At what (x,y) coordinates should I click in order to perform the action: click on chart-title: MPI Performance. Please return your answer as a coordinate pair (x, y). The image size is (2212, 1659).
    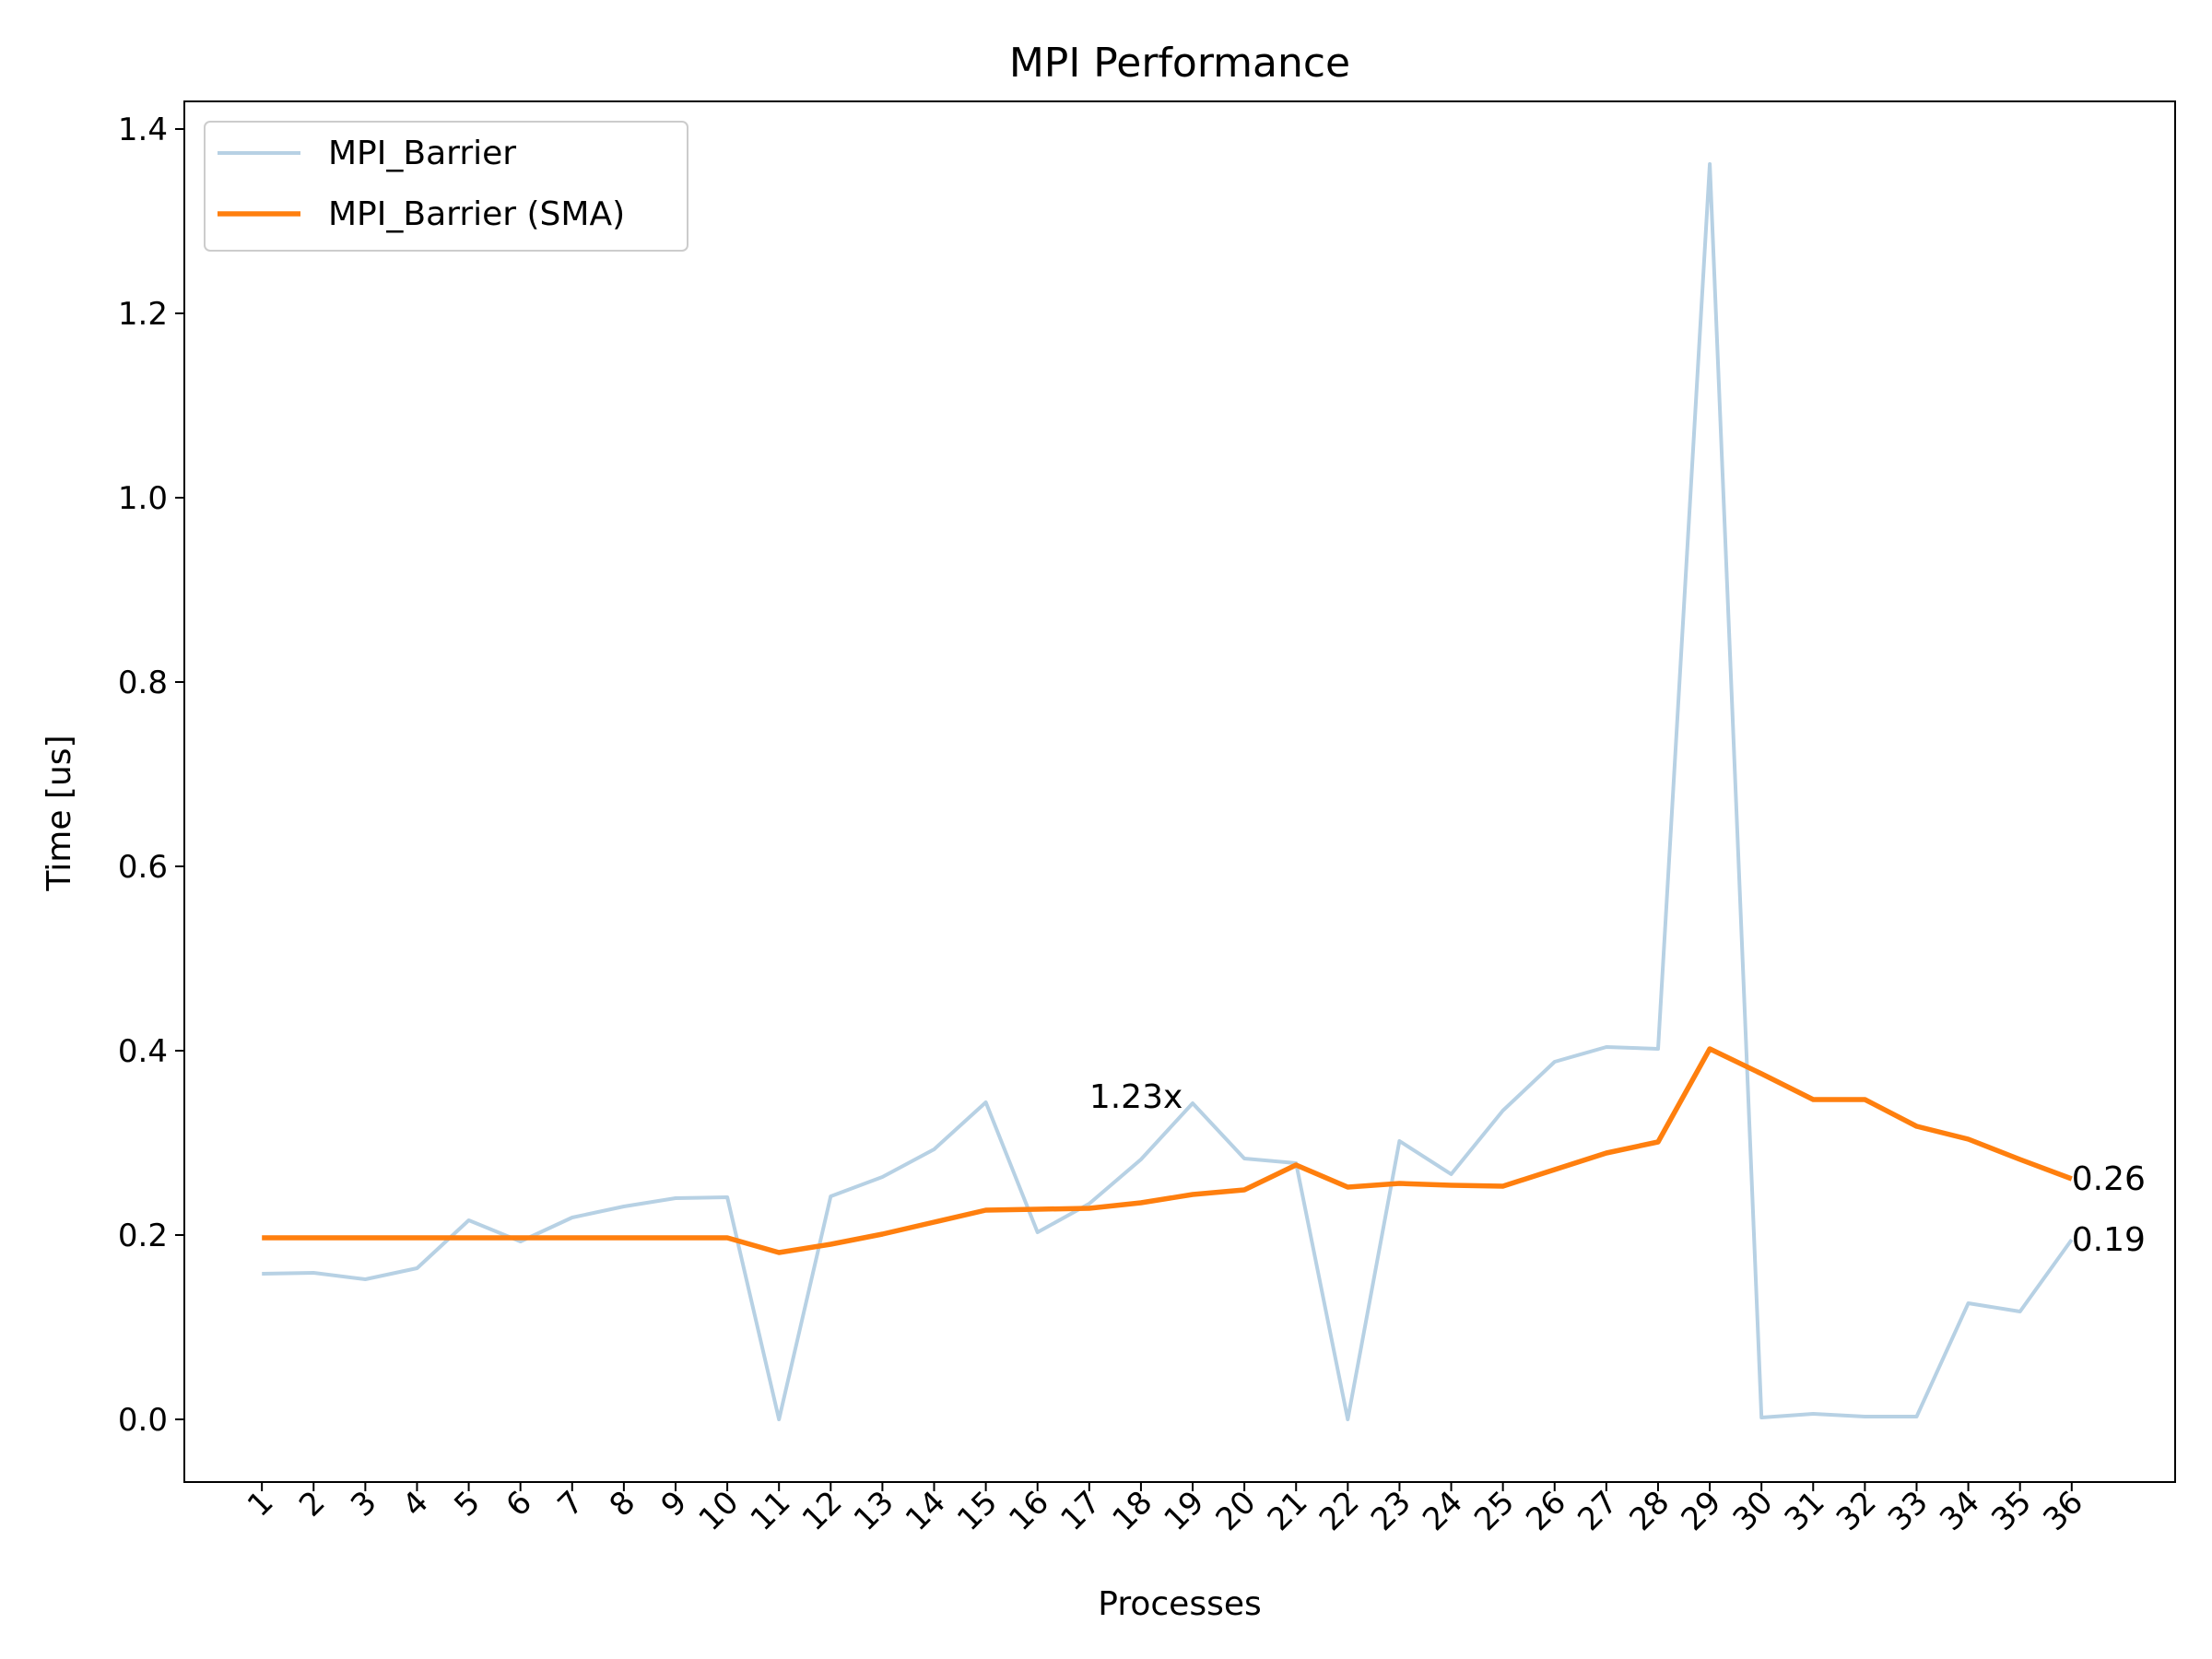
    Looking at the image, I should click on (1179, 63).